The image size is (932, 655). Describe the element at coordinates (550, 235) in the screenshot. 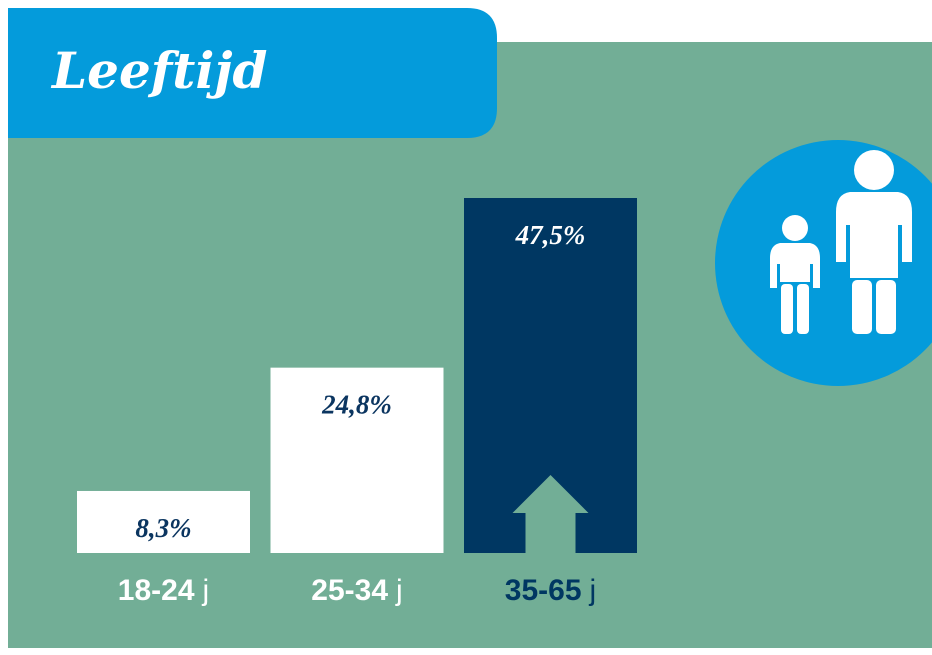

I see `value-label: 47,5%` at that location.